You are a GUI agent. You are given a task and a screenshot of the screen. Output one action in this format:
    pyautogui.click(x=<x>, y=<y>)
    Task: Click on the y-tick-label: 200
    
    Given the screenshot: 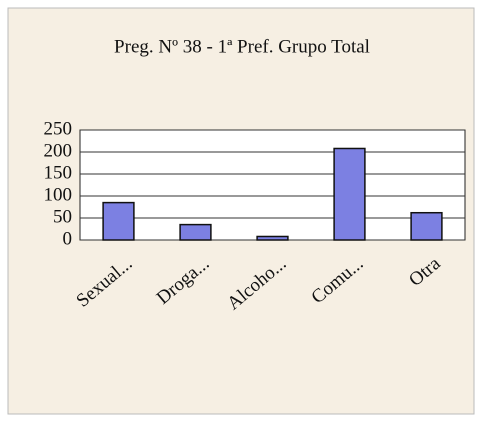 What is the action you would take?
    pyautogui.click(x=58, y=150)
    